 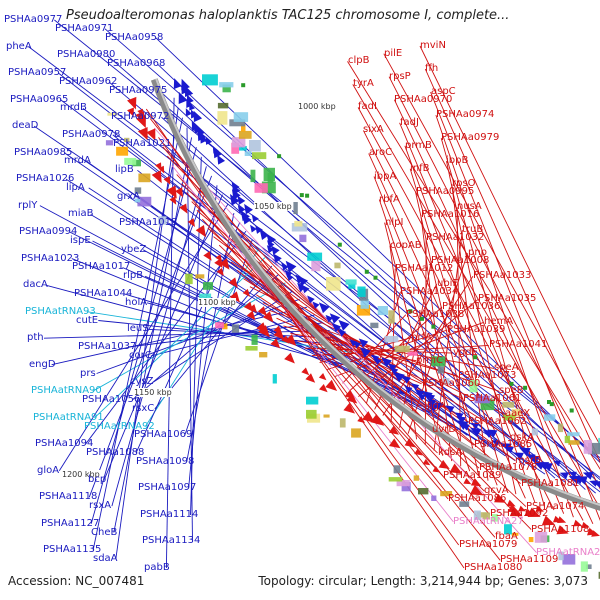 What do you see at coordinates (87, 320) in the screenshot?
I see `forward-gene-label: cutE` at bounding box center [87, 320].